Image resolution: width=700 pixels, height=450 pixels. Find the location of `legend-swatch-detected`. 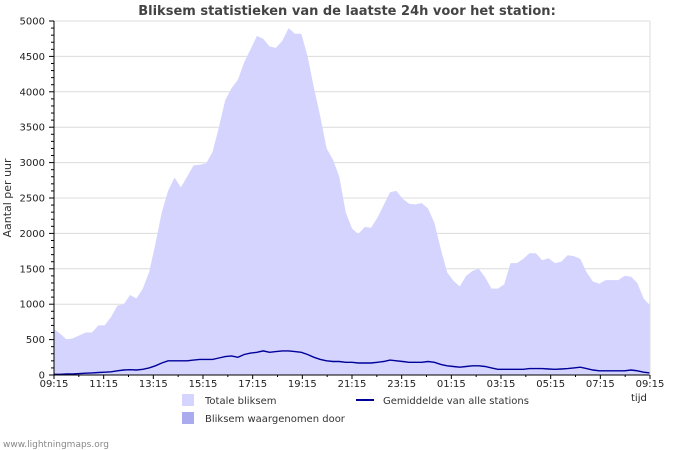

legend-swatch-detected is located at coordinates (188, 418).